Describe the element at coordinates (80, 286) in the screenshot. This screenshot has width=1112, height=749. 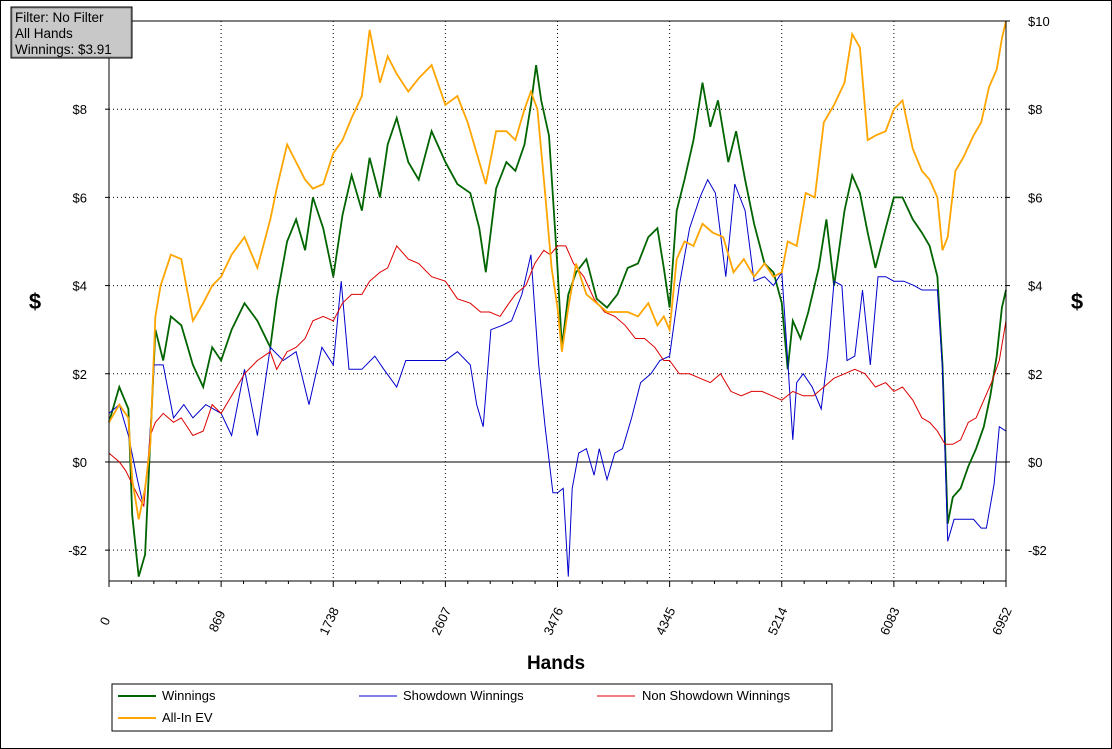
I see `y-tick-label-left: $4` at that location.